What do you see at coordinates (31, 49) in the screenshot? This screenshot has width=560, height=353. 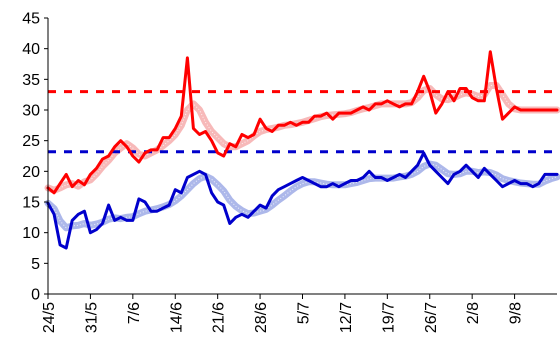 I see `y-tick-label: 40` at bounding box center [31, 49].